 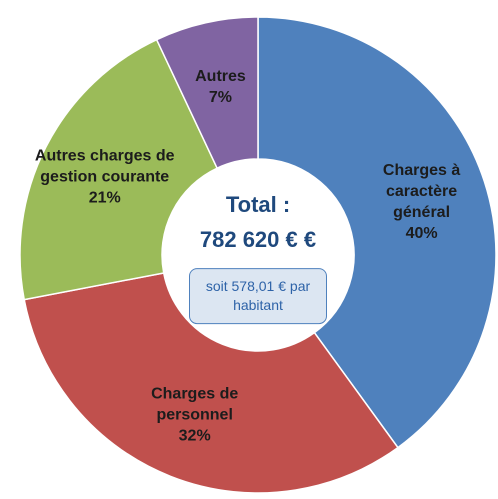 I want to click on slice-label: Charges de personnel 32%, so click(x=194, y=414).